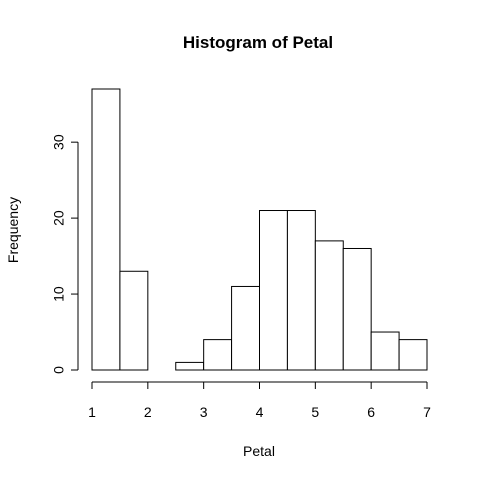 The image size is (480, 480). Describe the element at coordinates (315, 412) in the screenshot. I see `x-tick-label-5: 5` at that location.